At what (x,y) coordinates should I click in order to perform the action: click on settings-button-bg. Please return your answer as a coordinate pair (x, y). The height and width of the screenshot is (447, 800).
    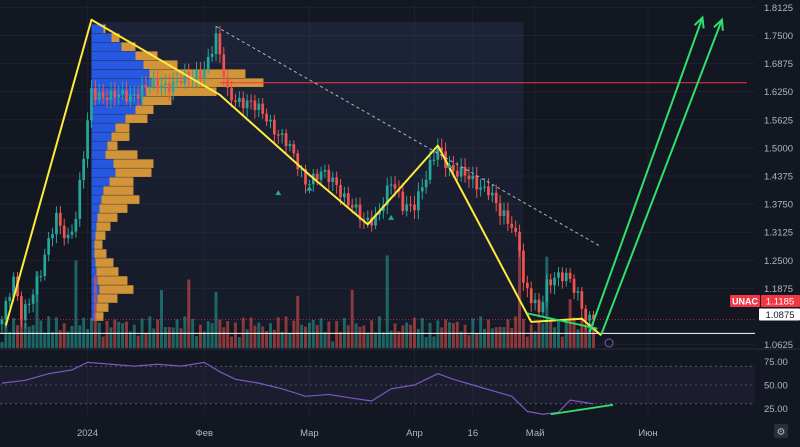
    Looking at the image, I should click on (781, 431).